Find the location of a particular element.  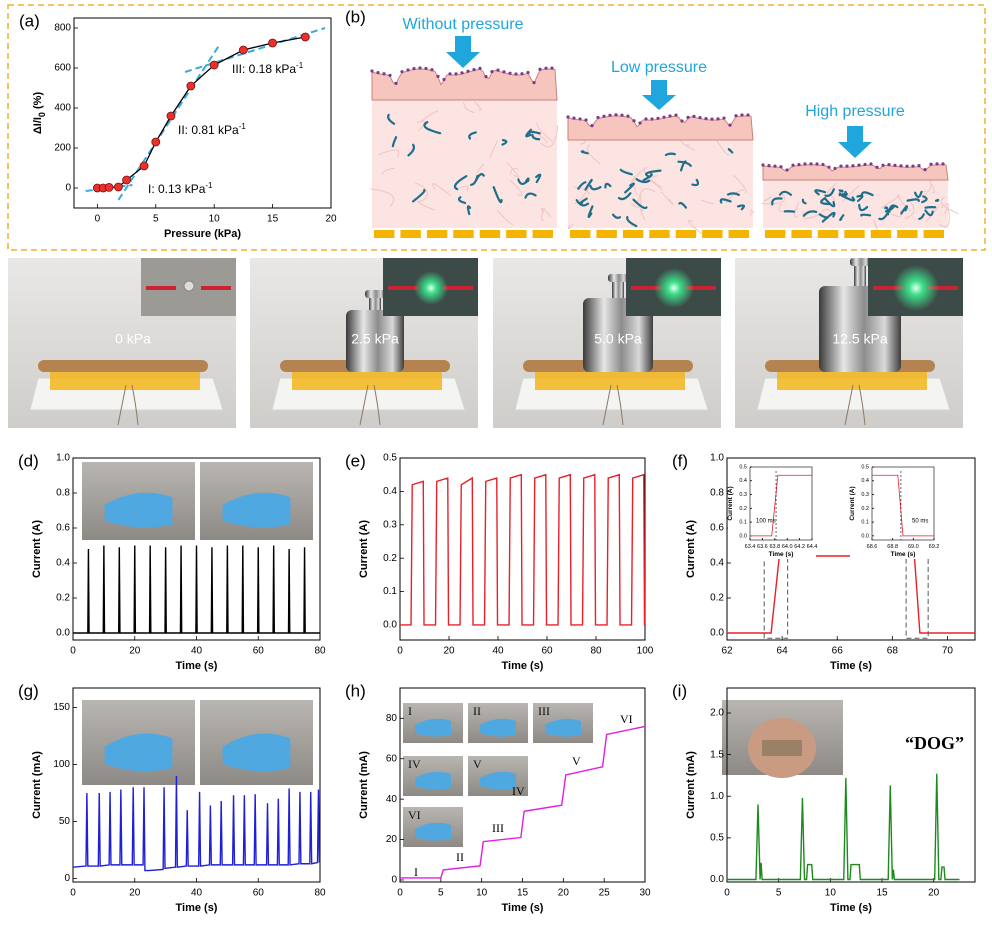

x-tick-label: 62 is located at coordinates (727, 651).